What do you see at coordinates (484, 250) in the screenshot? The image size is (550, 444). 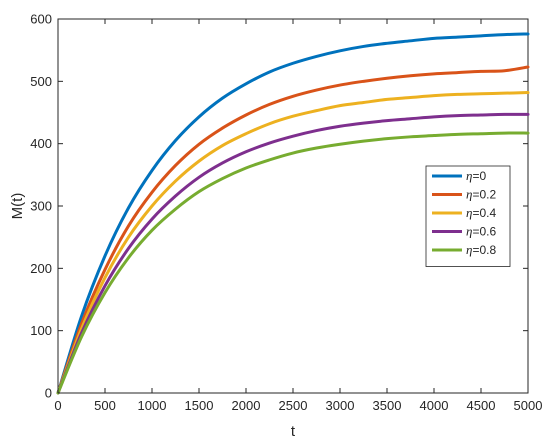 I see `legend-entry-label: =0.8` at bounding box center [484, 250].